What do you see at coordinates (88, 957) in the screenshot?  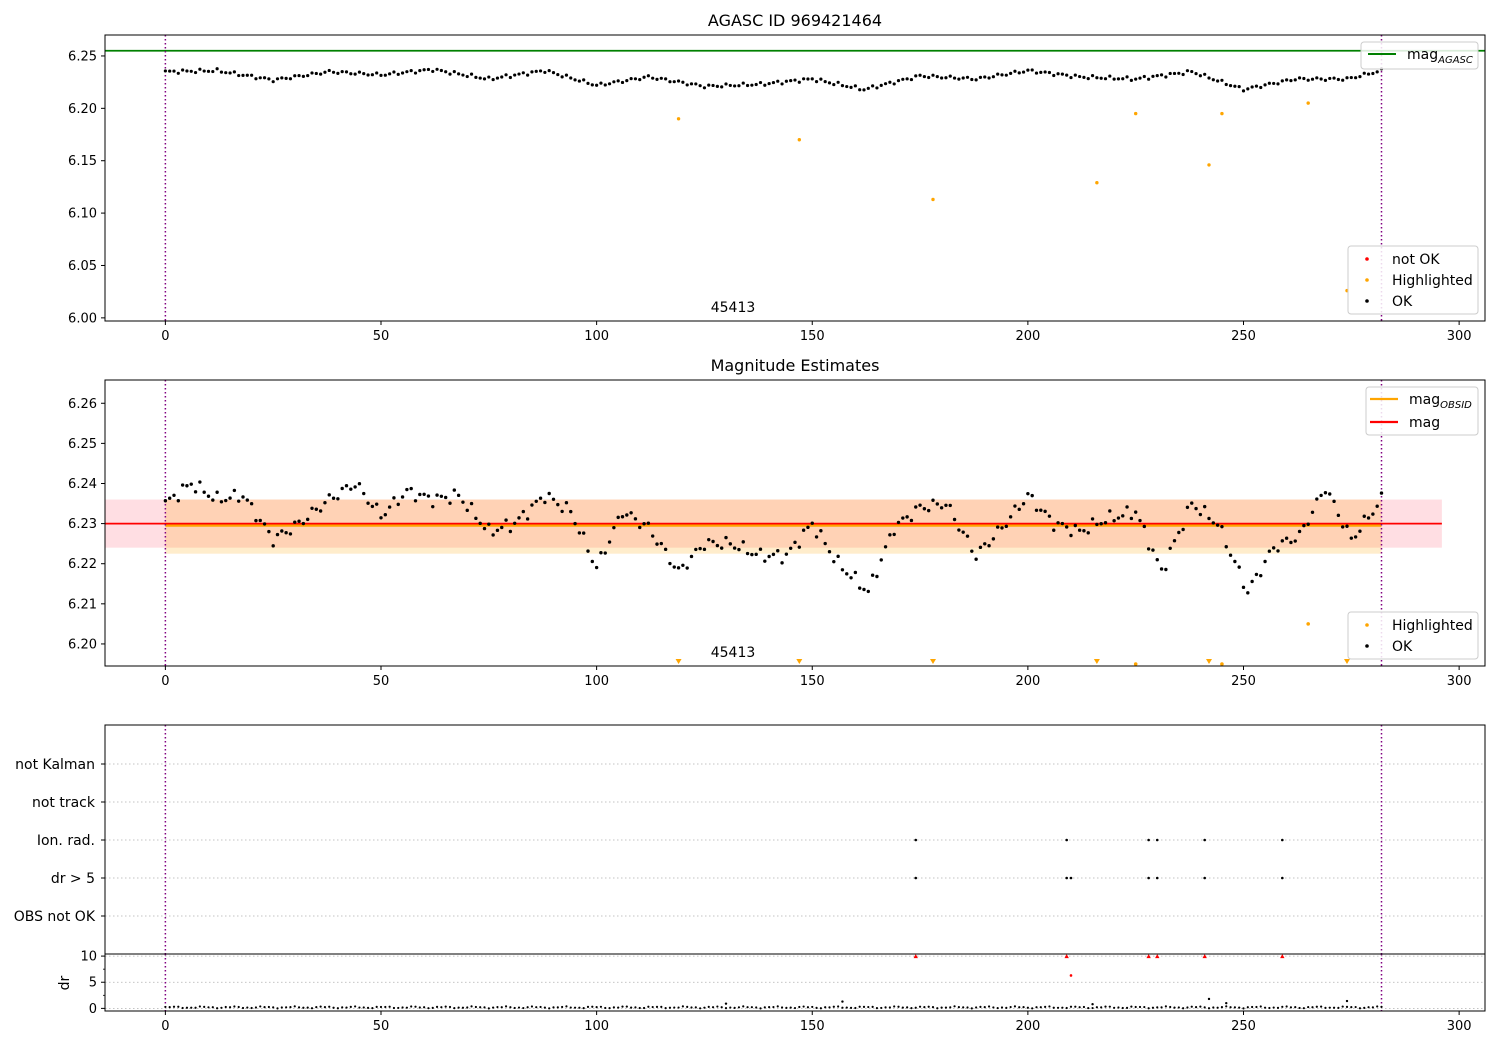 I see `dr-y-tick-label: 10` at bounding box center [88, 957].